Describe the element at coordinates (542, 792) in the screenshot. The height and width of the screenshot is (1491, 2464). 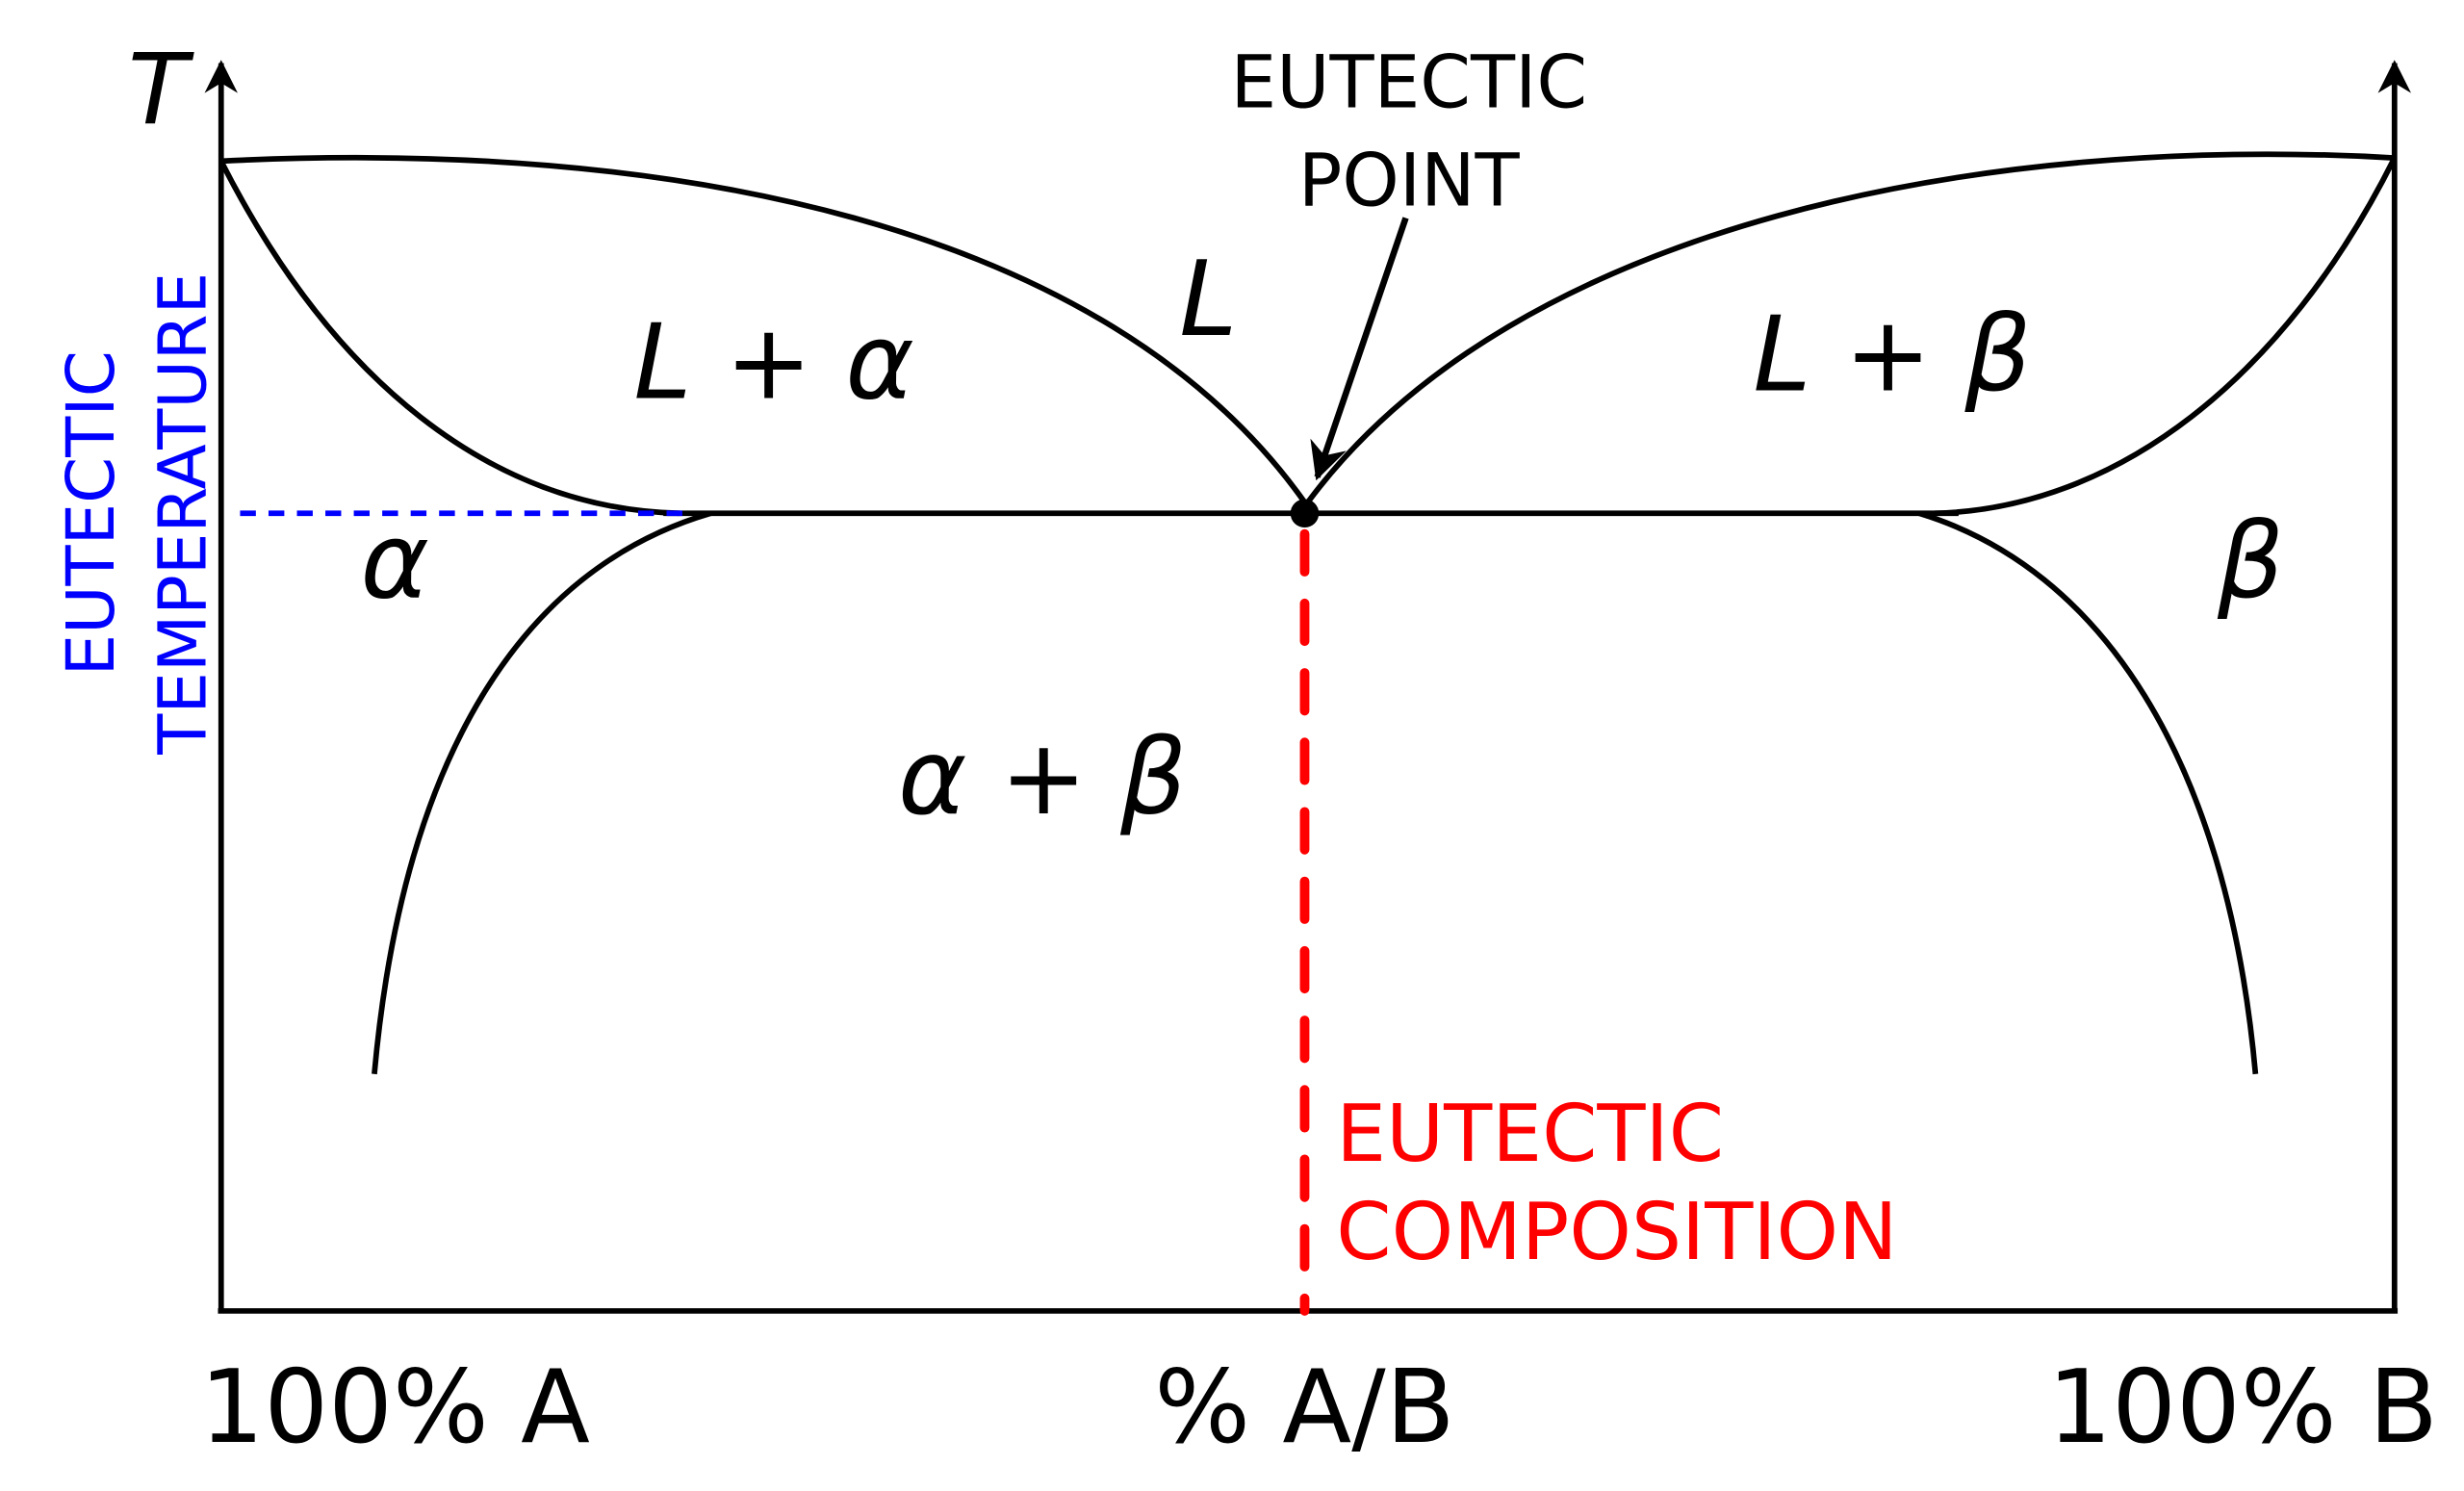
I see `solvus-left` at that location.